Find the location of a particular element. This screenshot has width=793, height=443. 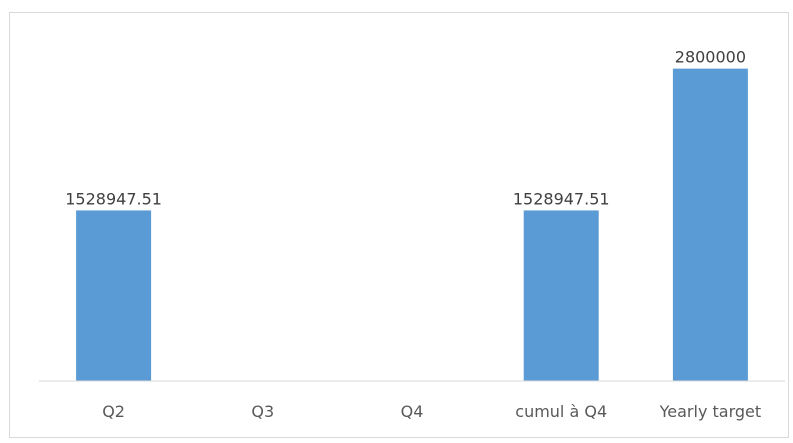

x-tick-label-1: Q3 is located at coordinates (262, 411).